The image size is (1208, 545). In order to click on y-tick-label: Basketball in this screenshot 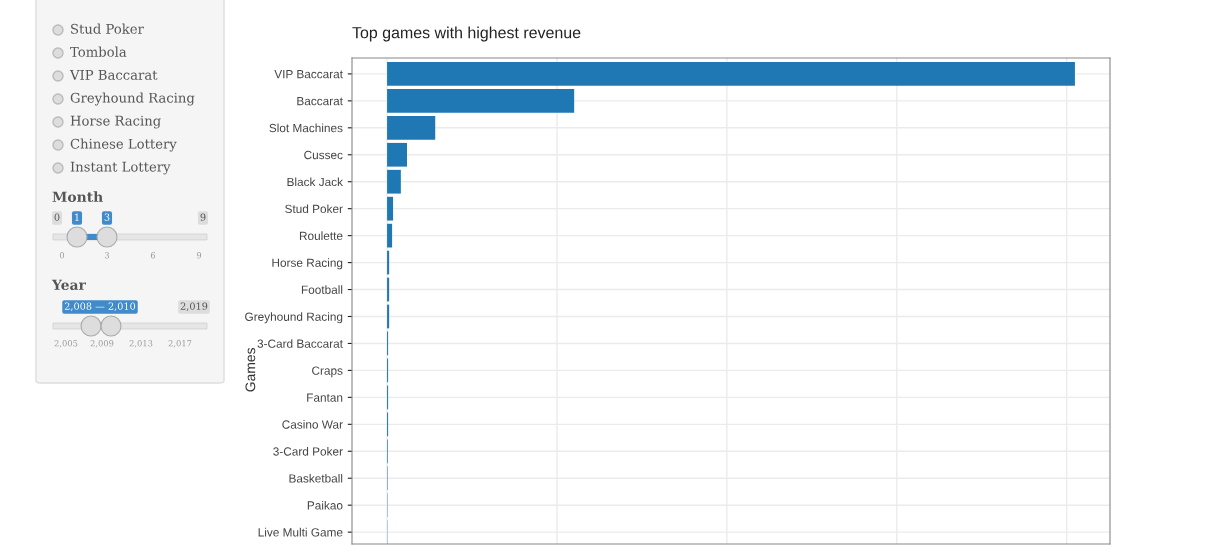, I will do `click(316, 478)`.